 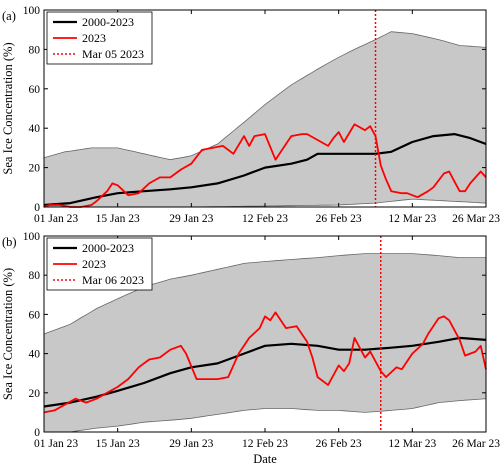 I want to click on range-band-lower-edge, so click(x=265, y=415).